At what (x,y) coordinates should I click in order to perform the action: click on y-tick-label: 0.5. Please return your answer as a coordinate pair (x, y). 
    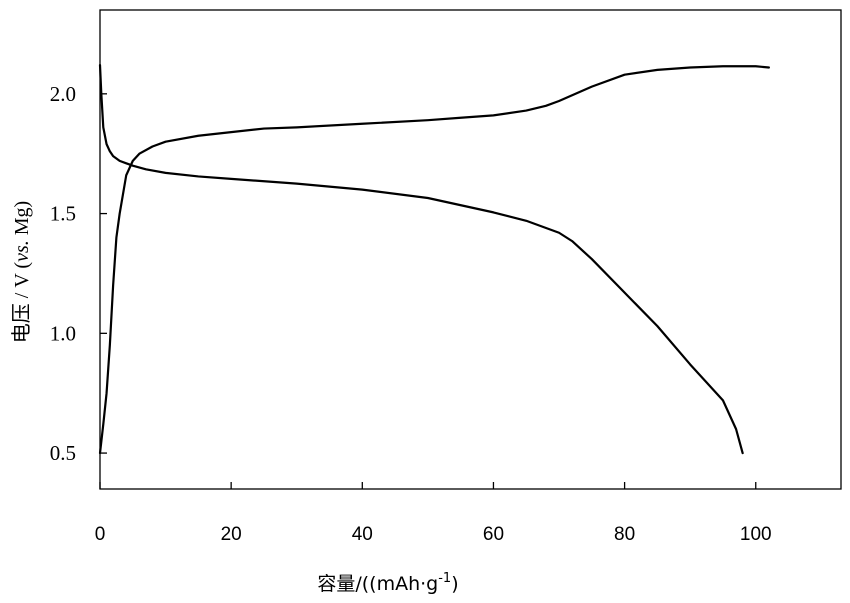
    Looking at the image, I should click on (63, 453).